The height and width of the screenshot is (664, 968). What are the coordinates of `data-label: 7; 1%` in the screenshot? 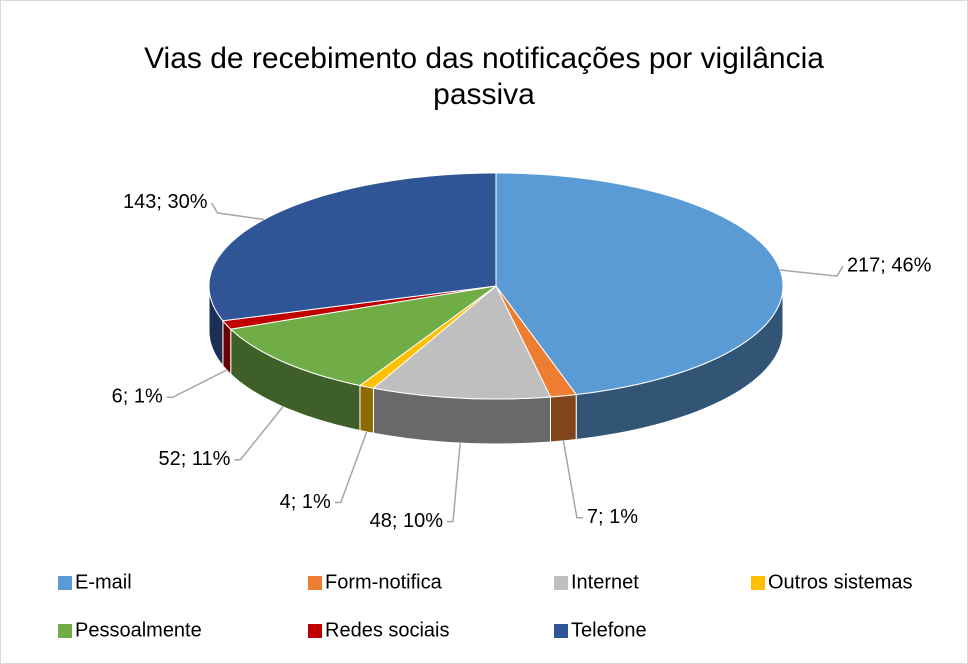 It's located at (612, 517).